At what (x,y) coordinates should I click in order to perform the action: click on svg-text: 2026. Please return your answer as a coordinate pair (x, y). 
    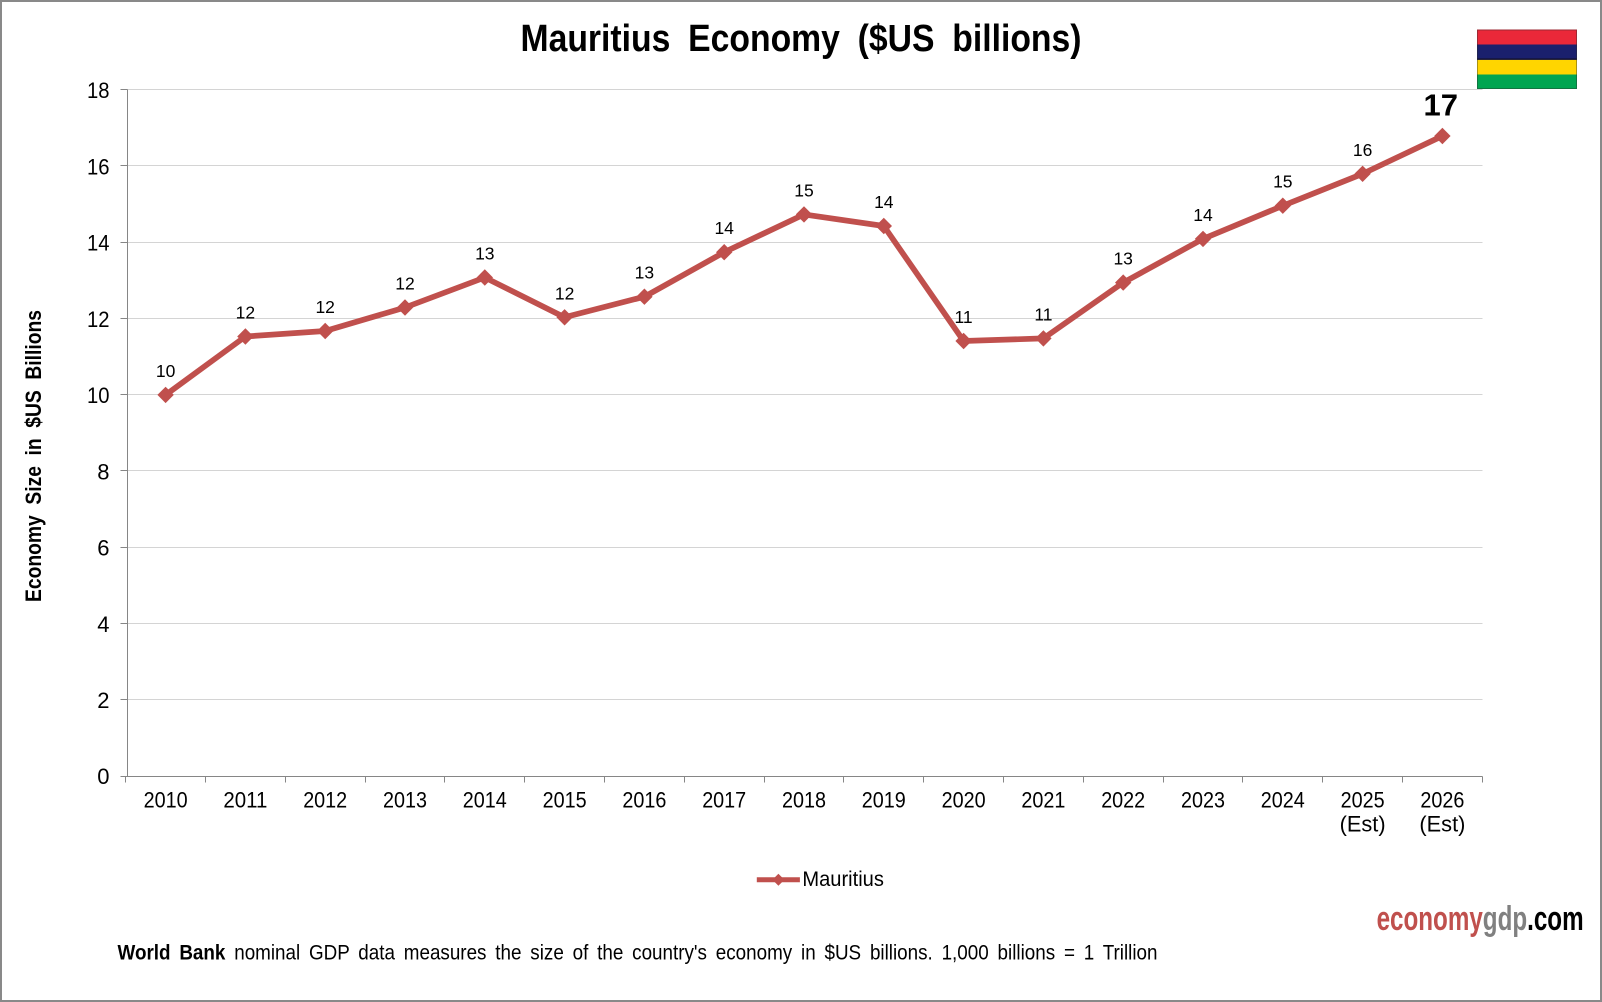
    Looking at the image, I should click on (1442, 800).